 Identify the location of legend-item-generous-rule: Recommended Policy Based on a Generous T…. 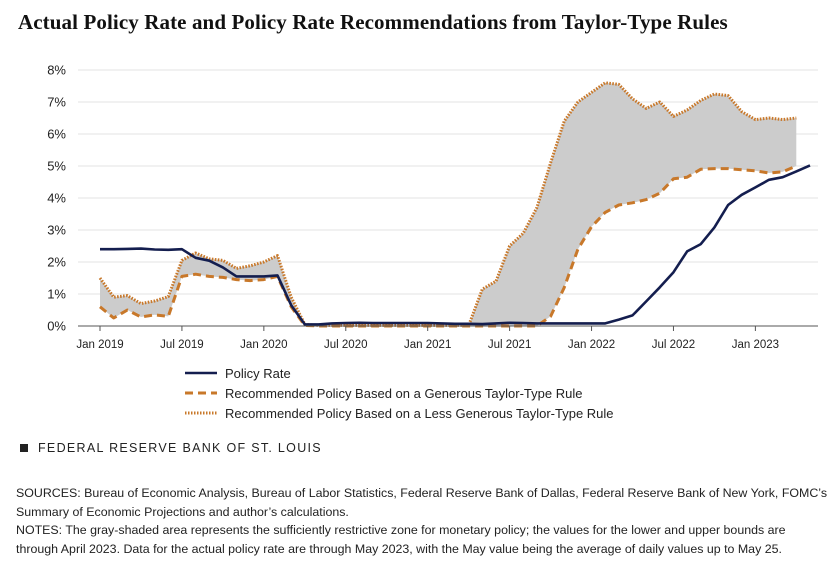
(398, 393).